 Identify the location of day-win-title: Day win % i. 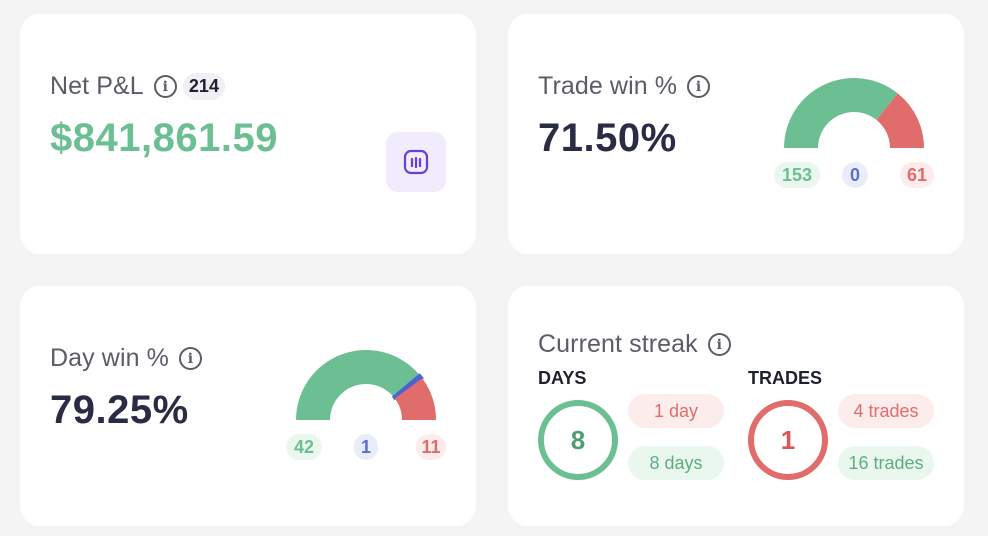
(126, 358).